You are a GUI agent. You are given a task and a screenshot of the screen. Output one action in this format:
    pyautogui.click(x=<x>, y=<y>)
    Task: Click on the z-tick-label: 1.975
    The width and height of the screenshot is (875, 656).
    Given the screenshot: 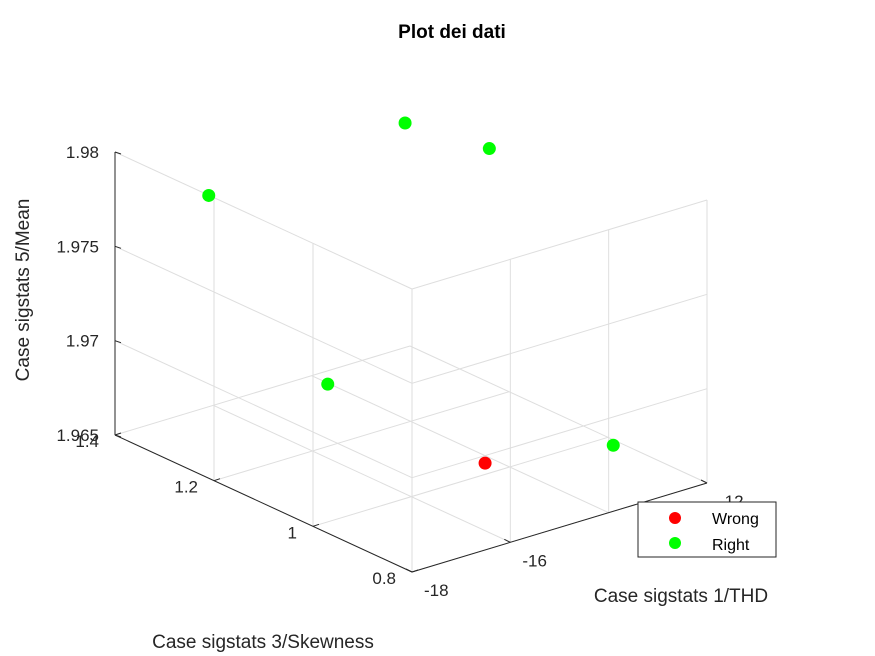 What is the action you would take?
    pyautogui.click(x=77, y=246)
    